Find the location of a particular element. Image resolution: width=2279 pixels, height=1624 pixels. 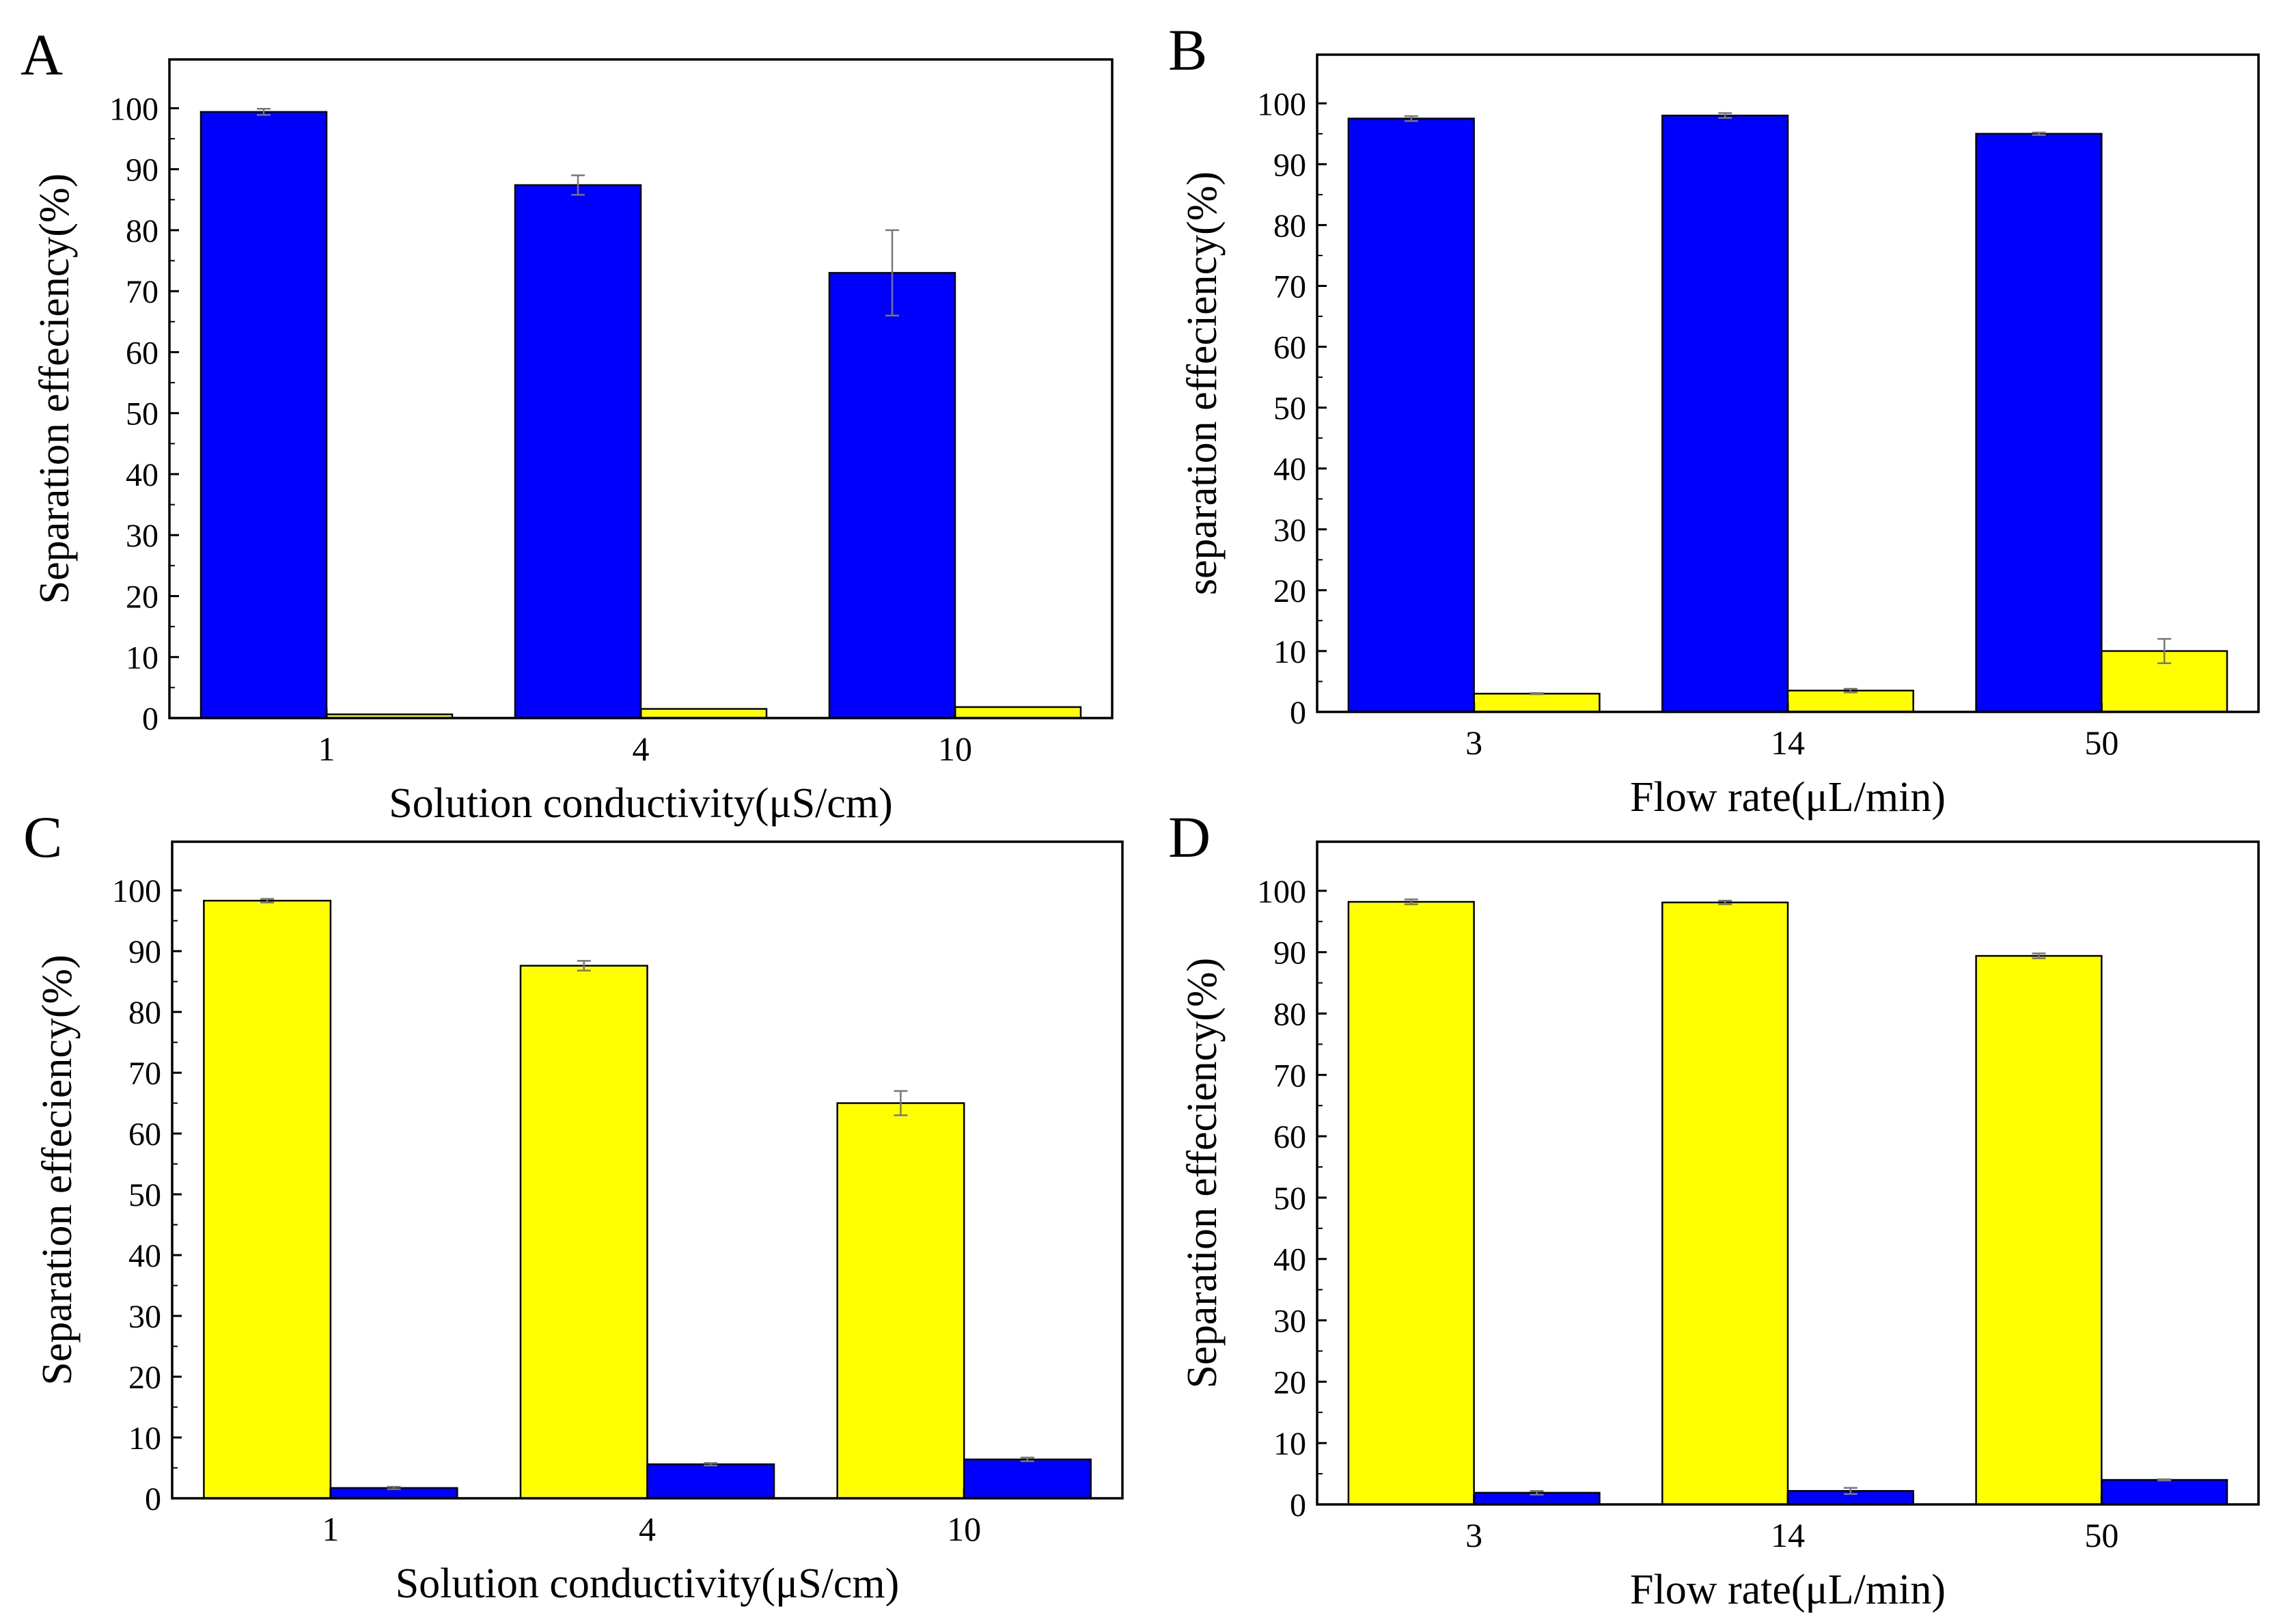

x-tick-label: 1 is located at coordinates (330, 1529).